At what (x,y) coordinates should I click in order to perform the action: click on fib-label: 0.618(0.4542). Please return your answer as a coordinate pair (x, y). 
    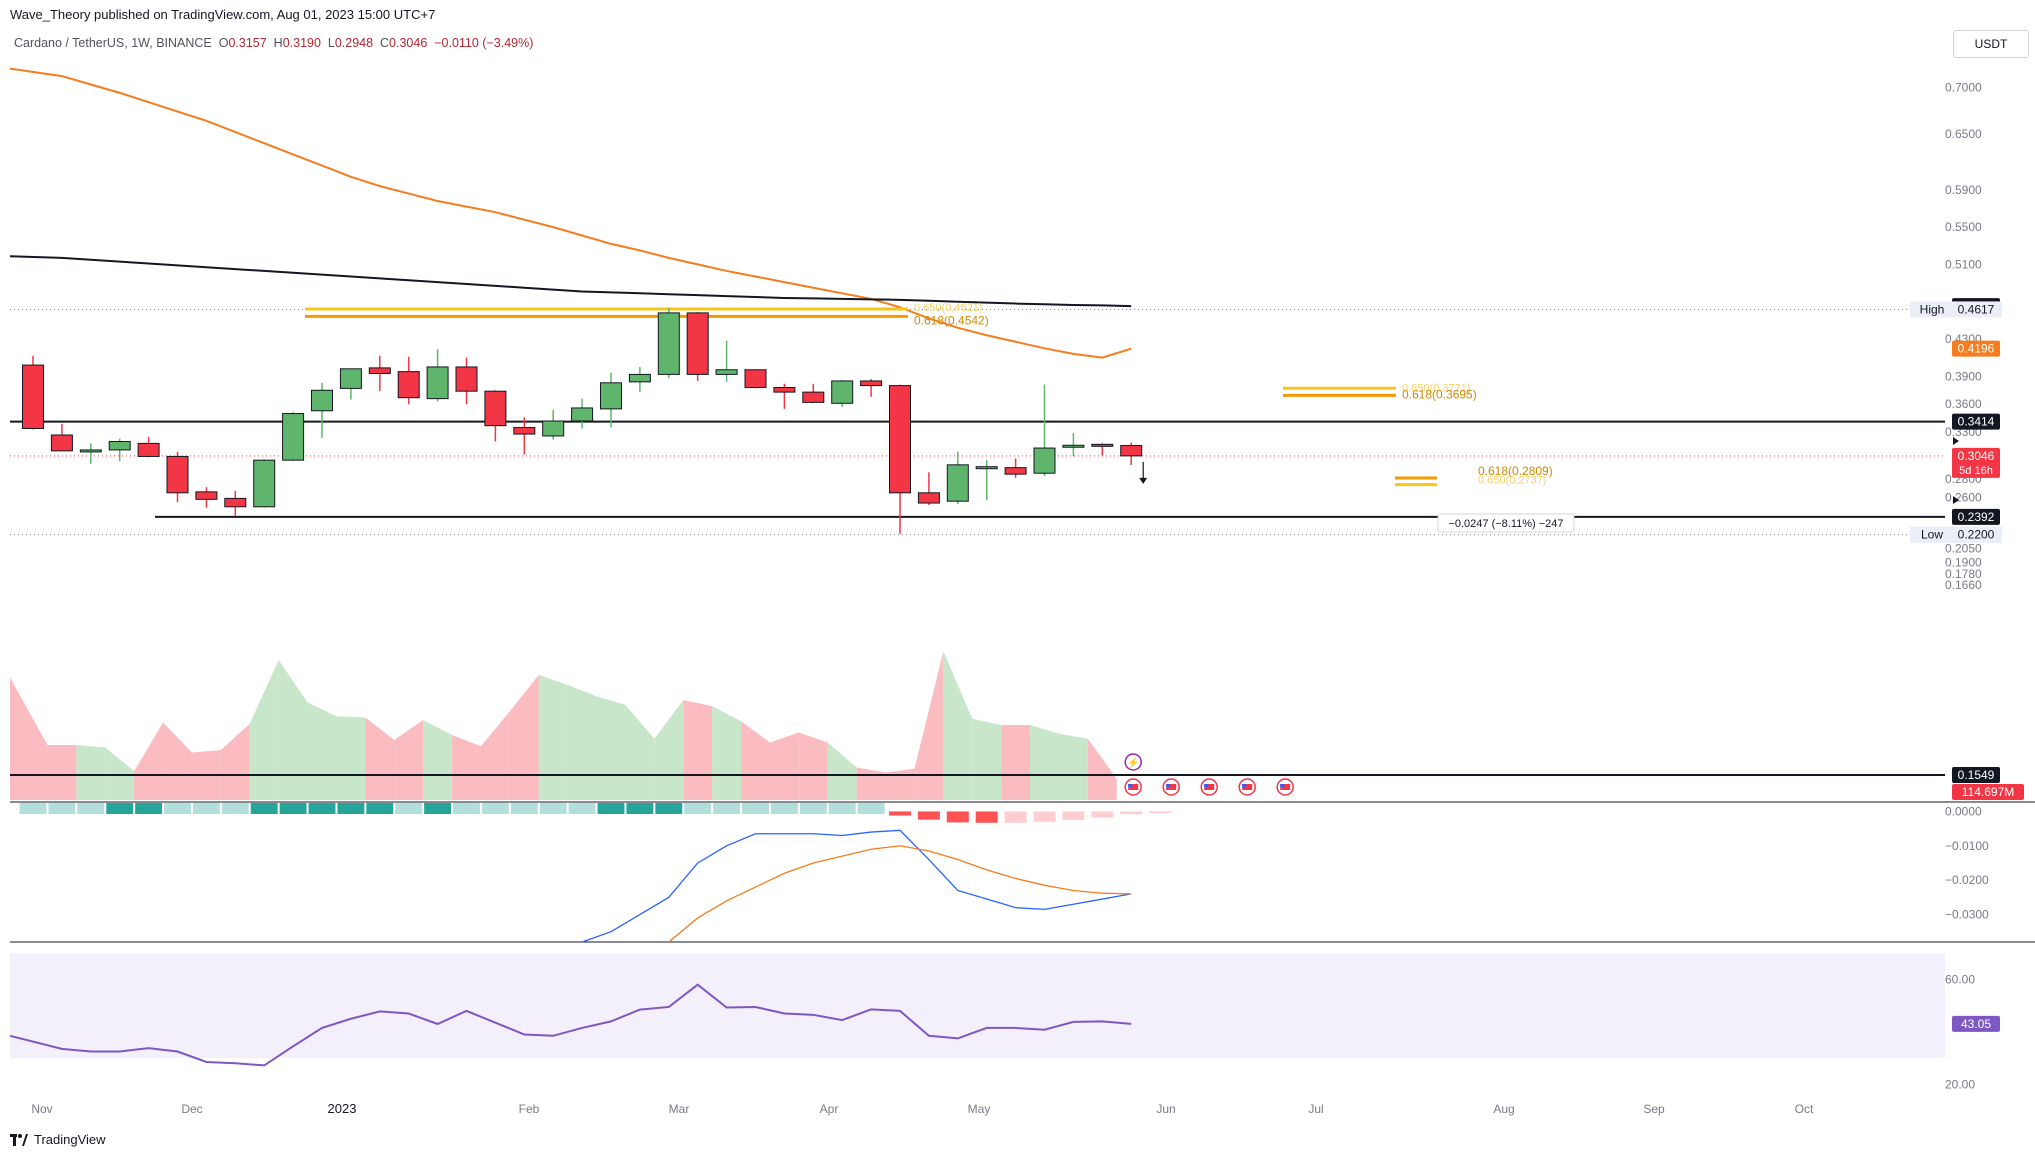
    Looking at the image, I should click on (951, 320).